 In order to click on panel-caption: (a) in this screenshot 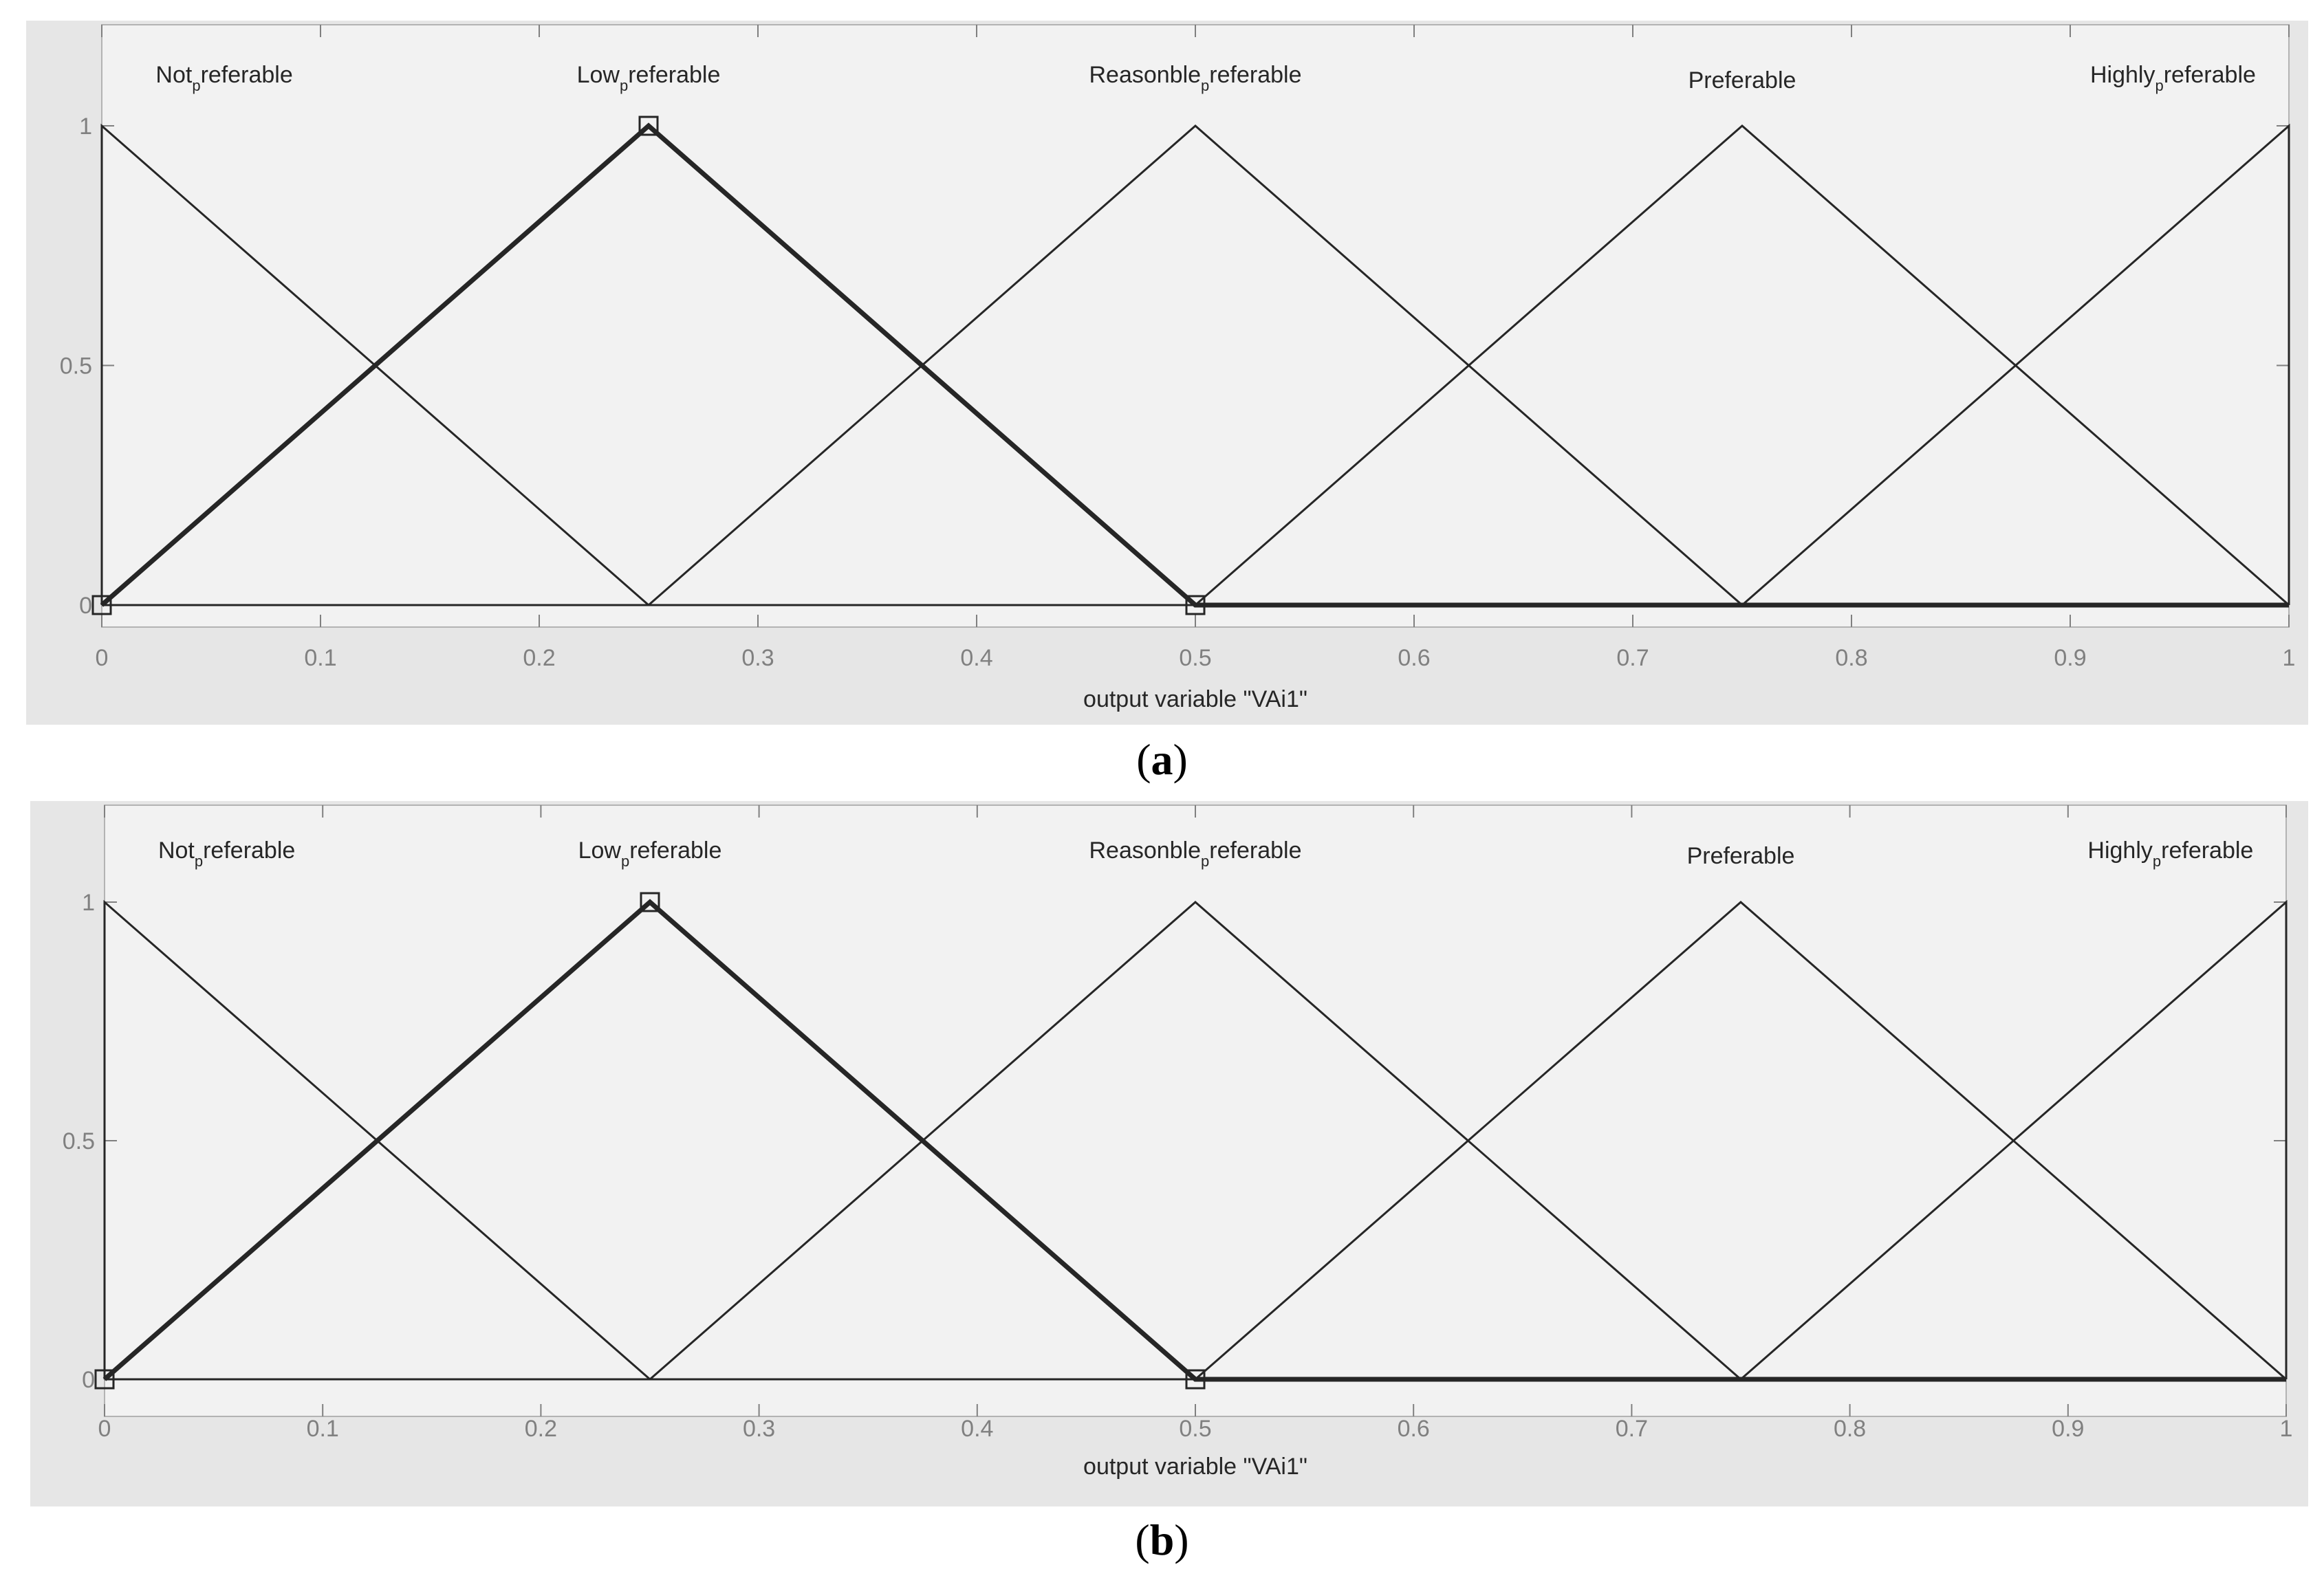, I will do `click(1162, 760)`.